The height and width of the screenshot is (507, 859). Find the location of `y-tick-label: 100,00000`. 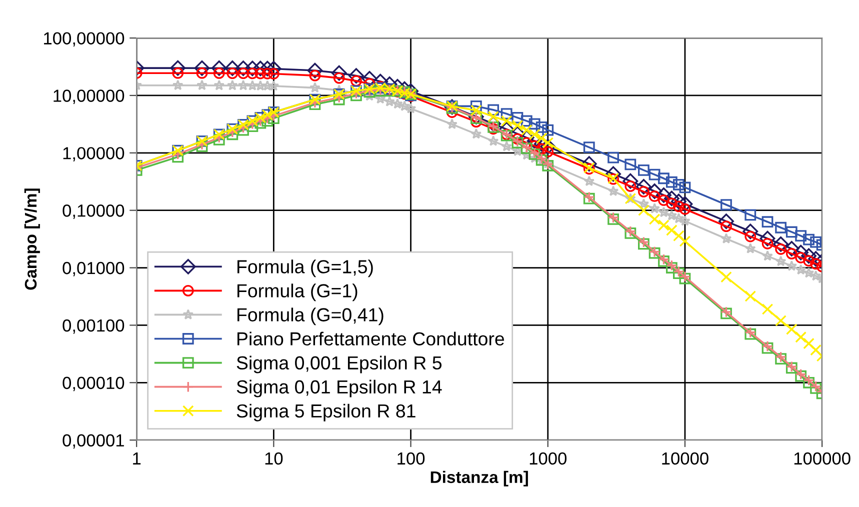

y-tick-label: 100,00000 is located at coordinates (84, 39).